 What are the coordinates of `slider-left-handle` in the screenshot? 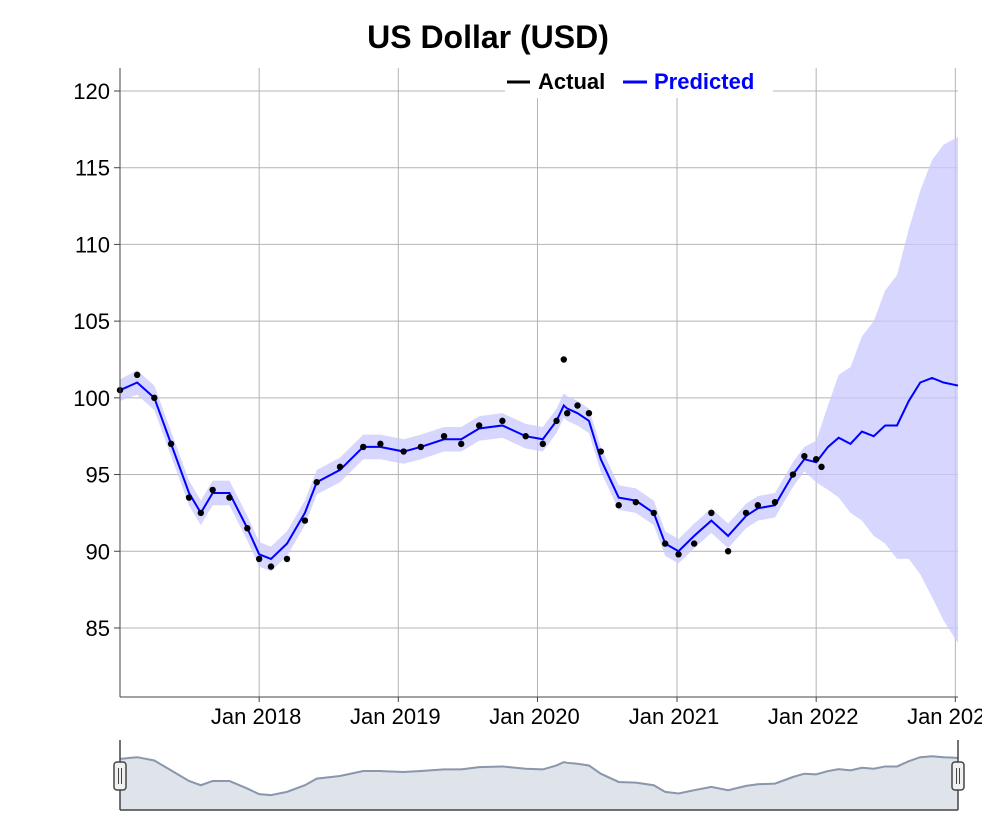 It's located at (120, 776).